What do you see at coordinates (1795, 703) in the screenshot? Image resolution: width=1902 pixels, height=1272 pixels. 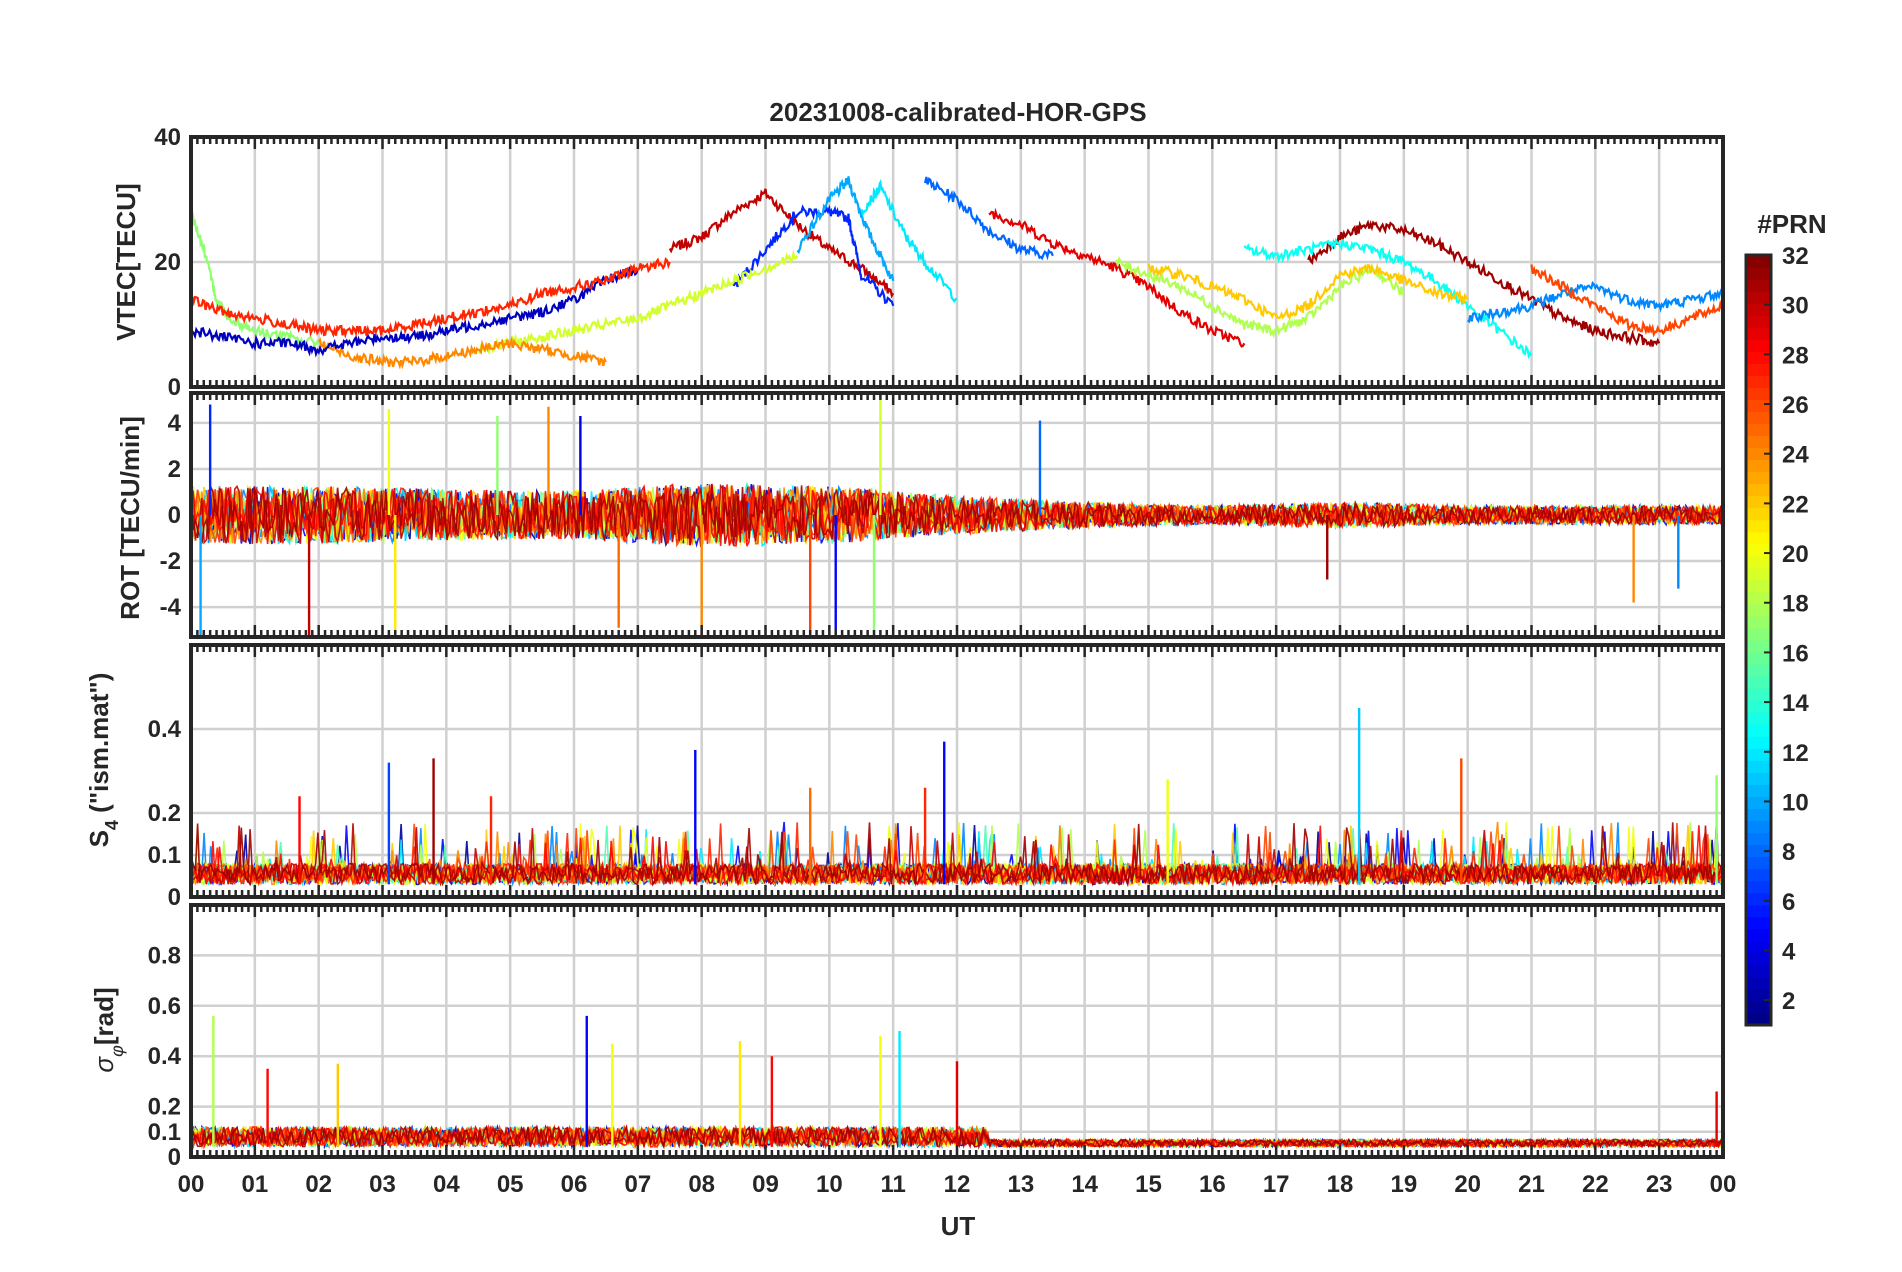 I see `colorbar-tick-label: 14` at bounding box center [1795, 703].